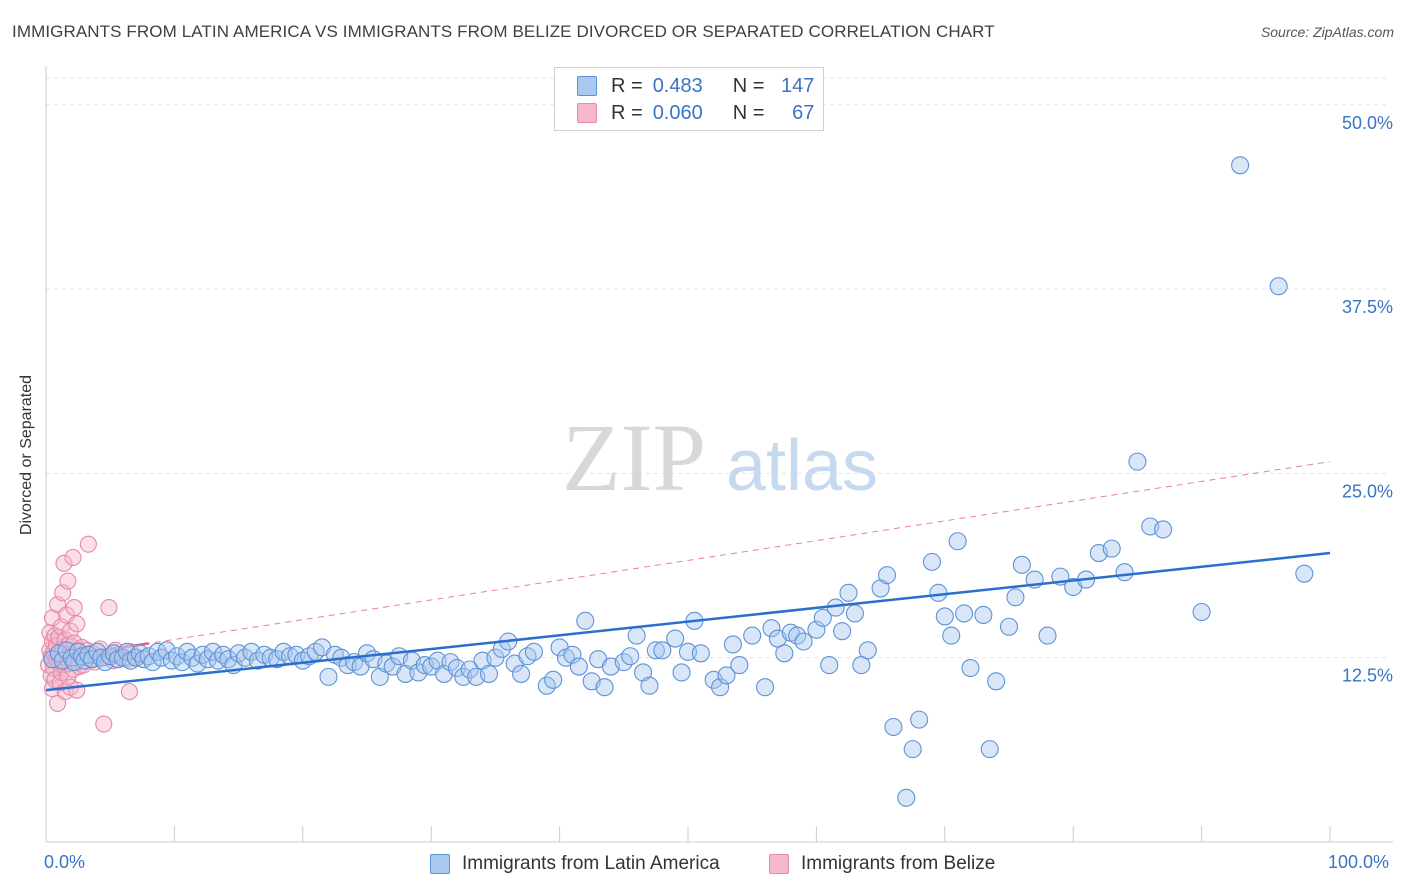 The image size is (1406, 892). What do you see at coordinates (677, 112) in the screenshot?
I see `legend-r-value: 0.060` at bounding box center [677, 112].